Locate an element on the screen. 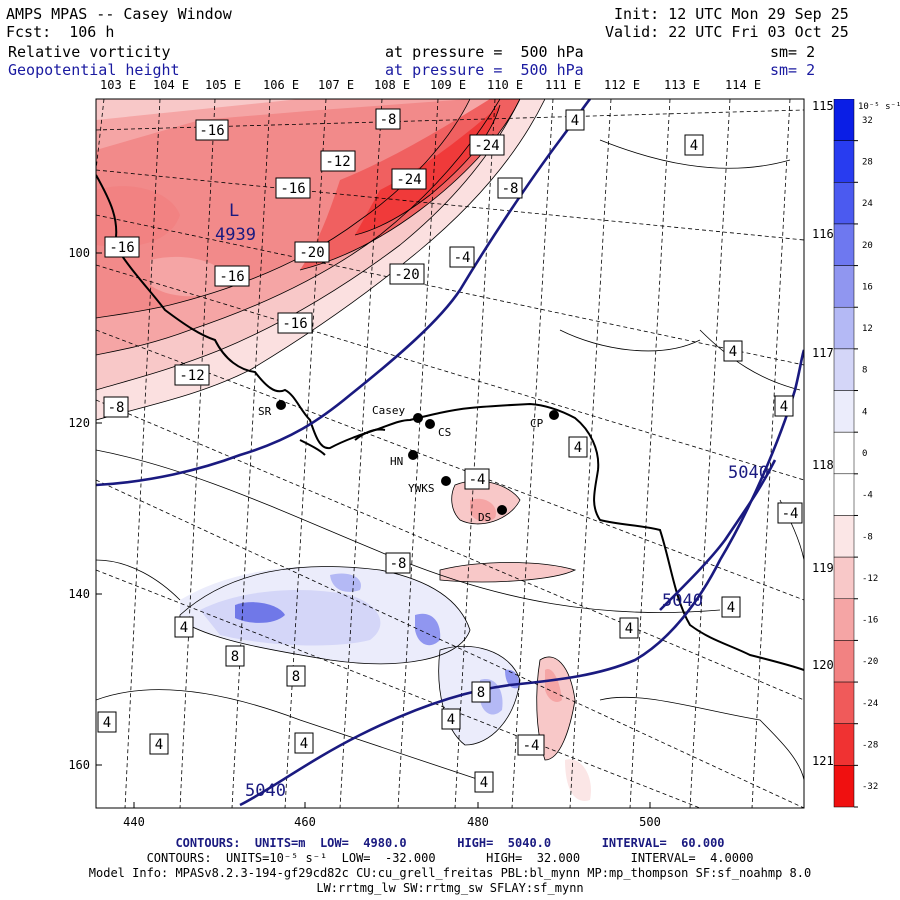 The width and height of the screenshot is (900, 900). svg-text: 480 is located at coordinates (478, 822).